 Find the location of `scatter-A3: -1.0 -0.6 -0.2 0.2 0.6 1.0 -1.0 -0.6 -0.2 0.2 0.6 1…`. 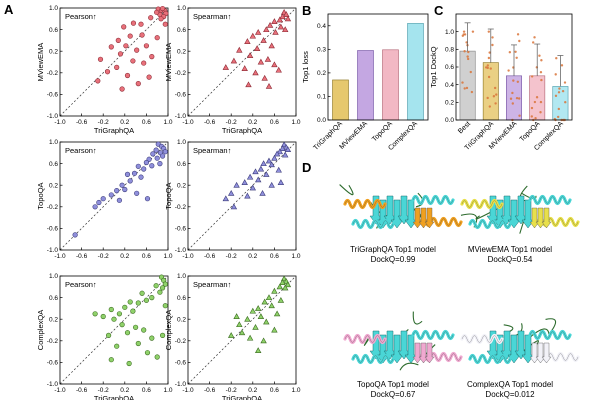

scatter-A3: -1.0 -0.6 -0.2 0.2 0.6 1.0 -1.0 -0.6 -0.2 0.2 0.6 1… is located at coordinates (104, 199).